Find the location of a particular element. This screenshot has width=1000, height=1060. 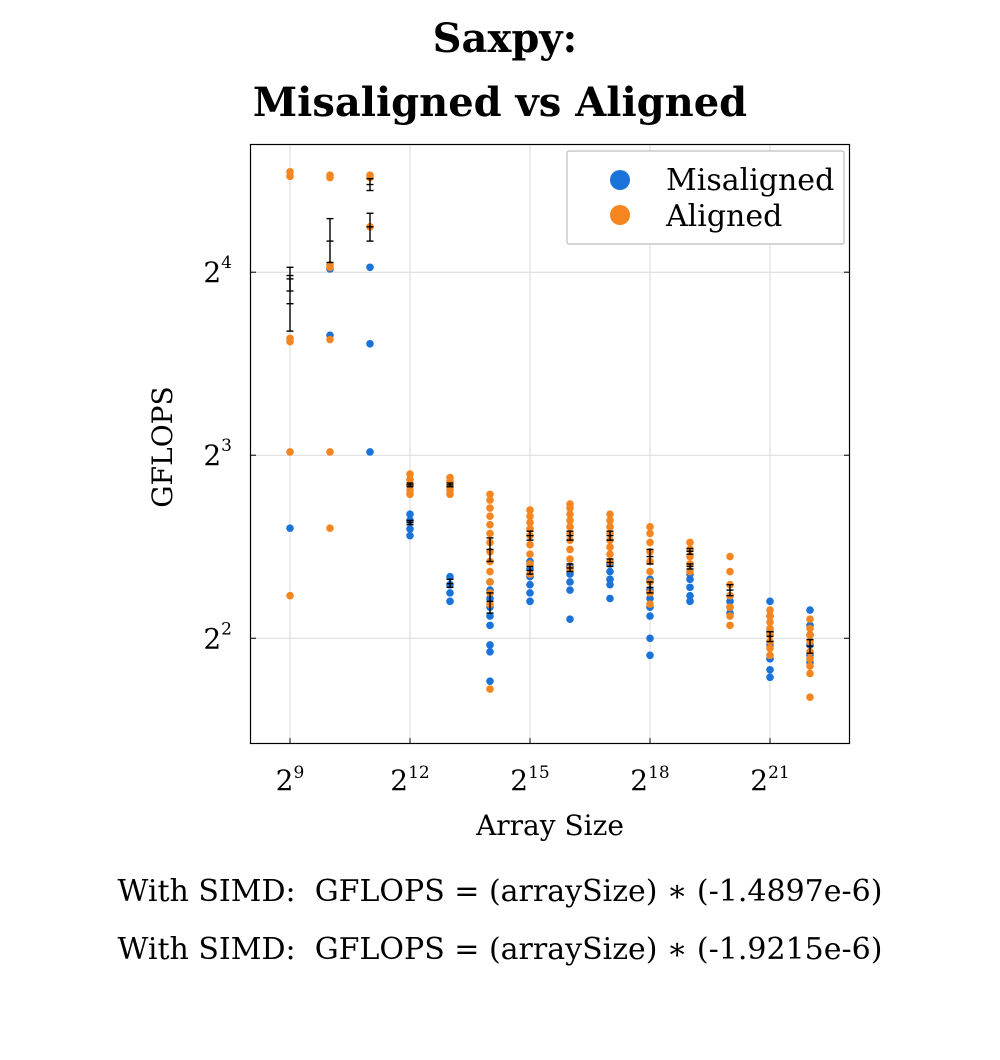

y-axis-label: GFLOPS is located at coordinates (162, 446).